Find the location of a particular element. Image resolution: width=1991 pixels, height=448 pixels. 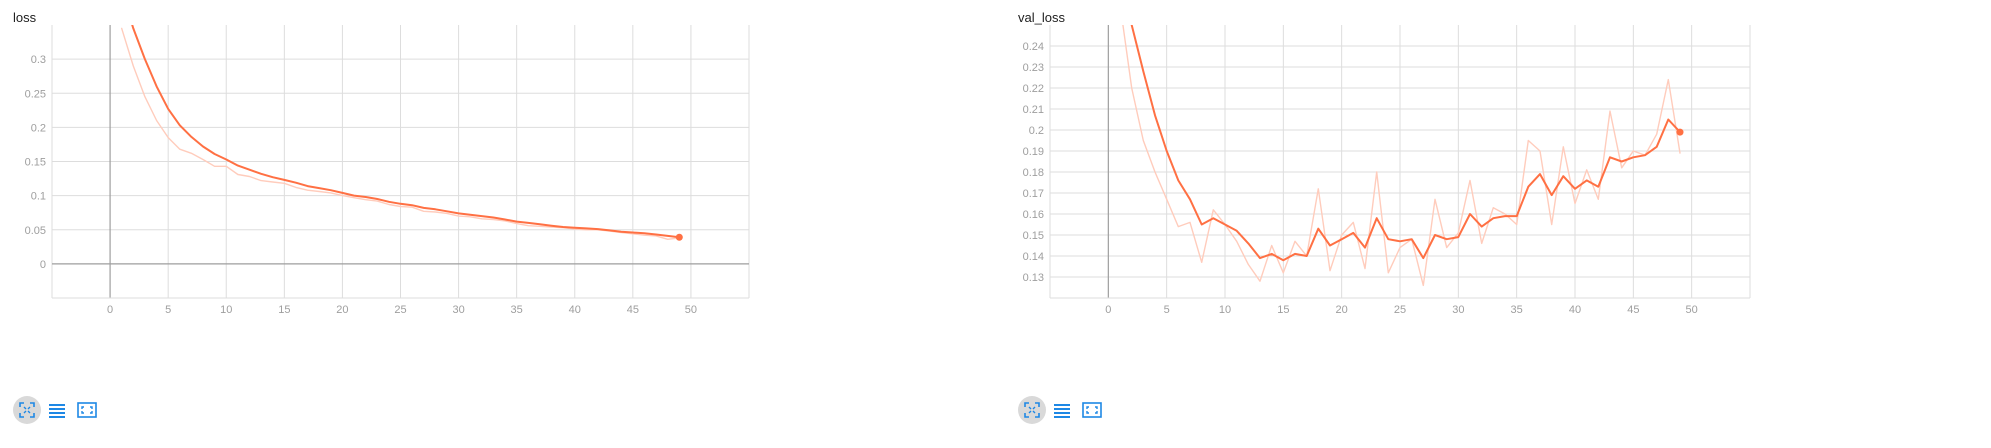

y-tick-label: 0.1 is located at coordinates (38, 197).